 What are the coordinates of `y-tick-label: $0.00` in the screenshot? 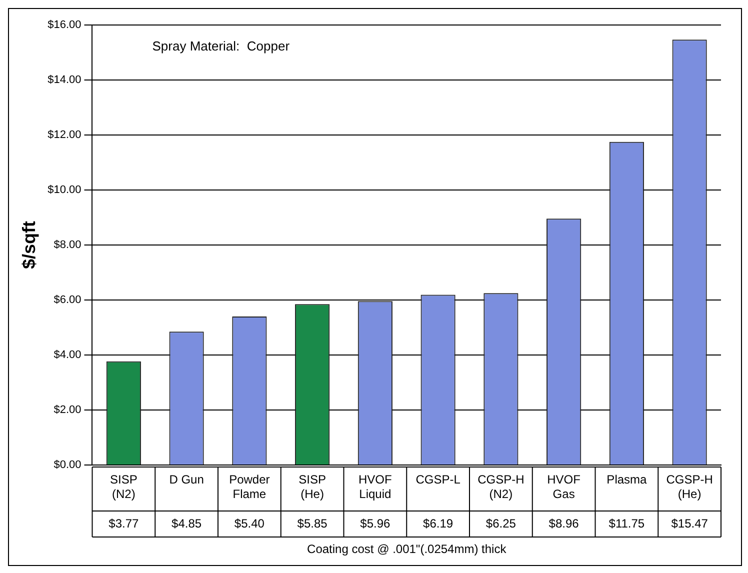 It's located at (68, 465).